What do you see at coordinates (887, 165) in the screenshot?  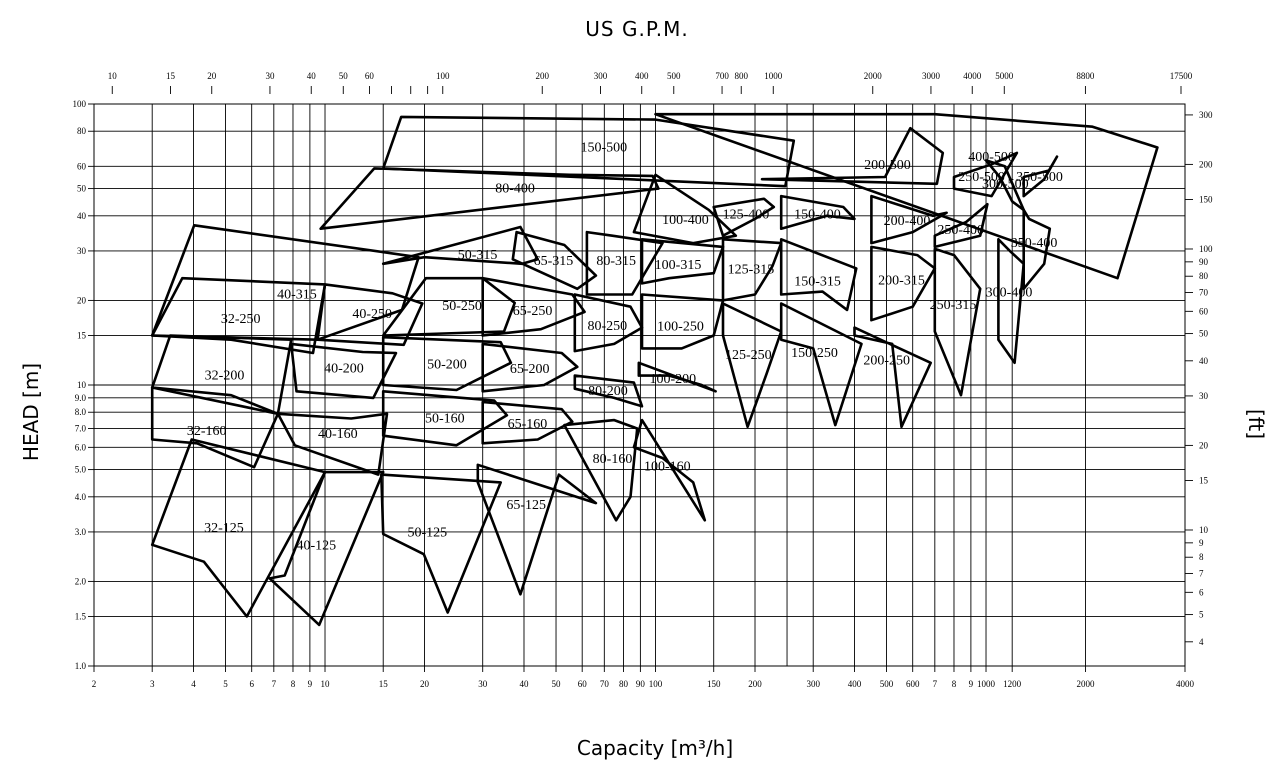 I see `pump-region-label: 200-500` at bounding box center [887, 165].